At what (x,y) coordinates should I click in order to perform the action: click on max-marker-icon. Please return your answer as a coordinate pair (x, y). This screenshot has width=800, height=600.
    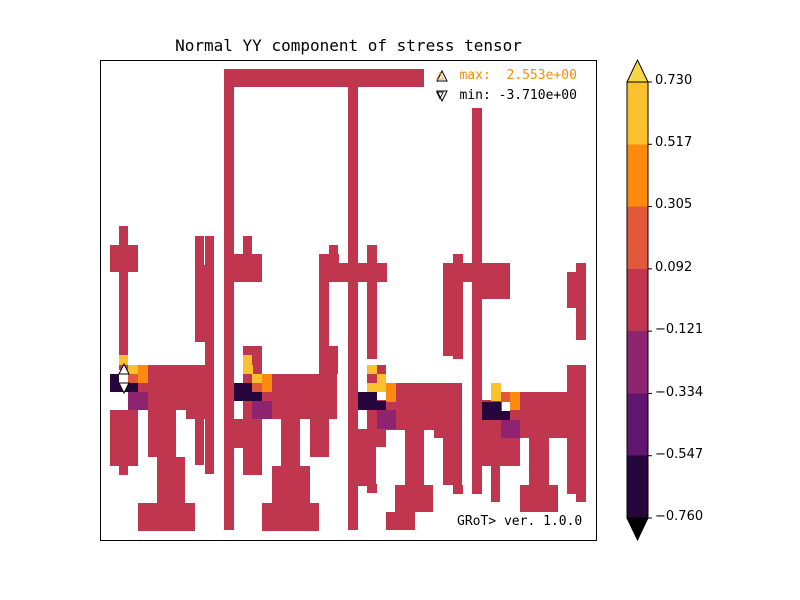
    Looking at the image, I should click on (124, 368).